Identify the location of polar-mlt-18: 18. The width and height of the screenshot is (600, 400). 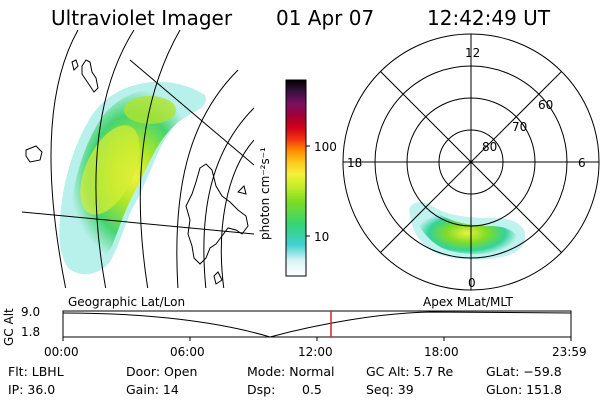
(355, 163).